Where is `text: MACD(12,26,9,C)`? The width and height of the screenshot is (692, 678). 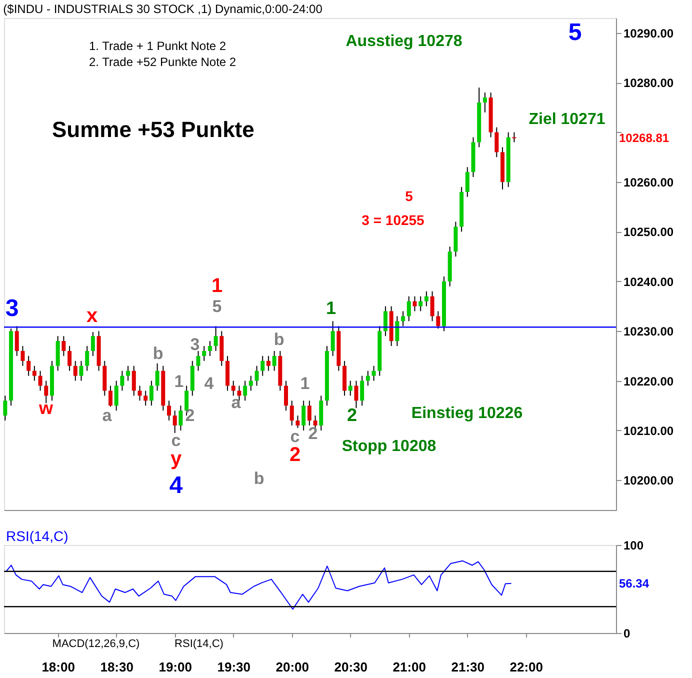 text: MACD(12,26,9,C) is located at coordinates (96, 644).